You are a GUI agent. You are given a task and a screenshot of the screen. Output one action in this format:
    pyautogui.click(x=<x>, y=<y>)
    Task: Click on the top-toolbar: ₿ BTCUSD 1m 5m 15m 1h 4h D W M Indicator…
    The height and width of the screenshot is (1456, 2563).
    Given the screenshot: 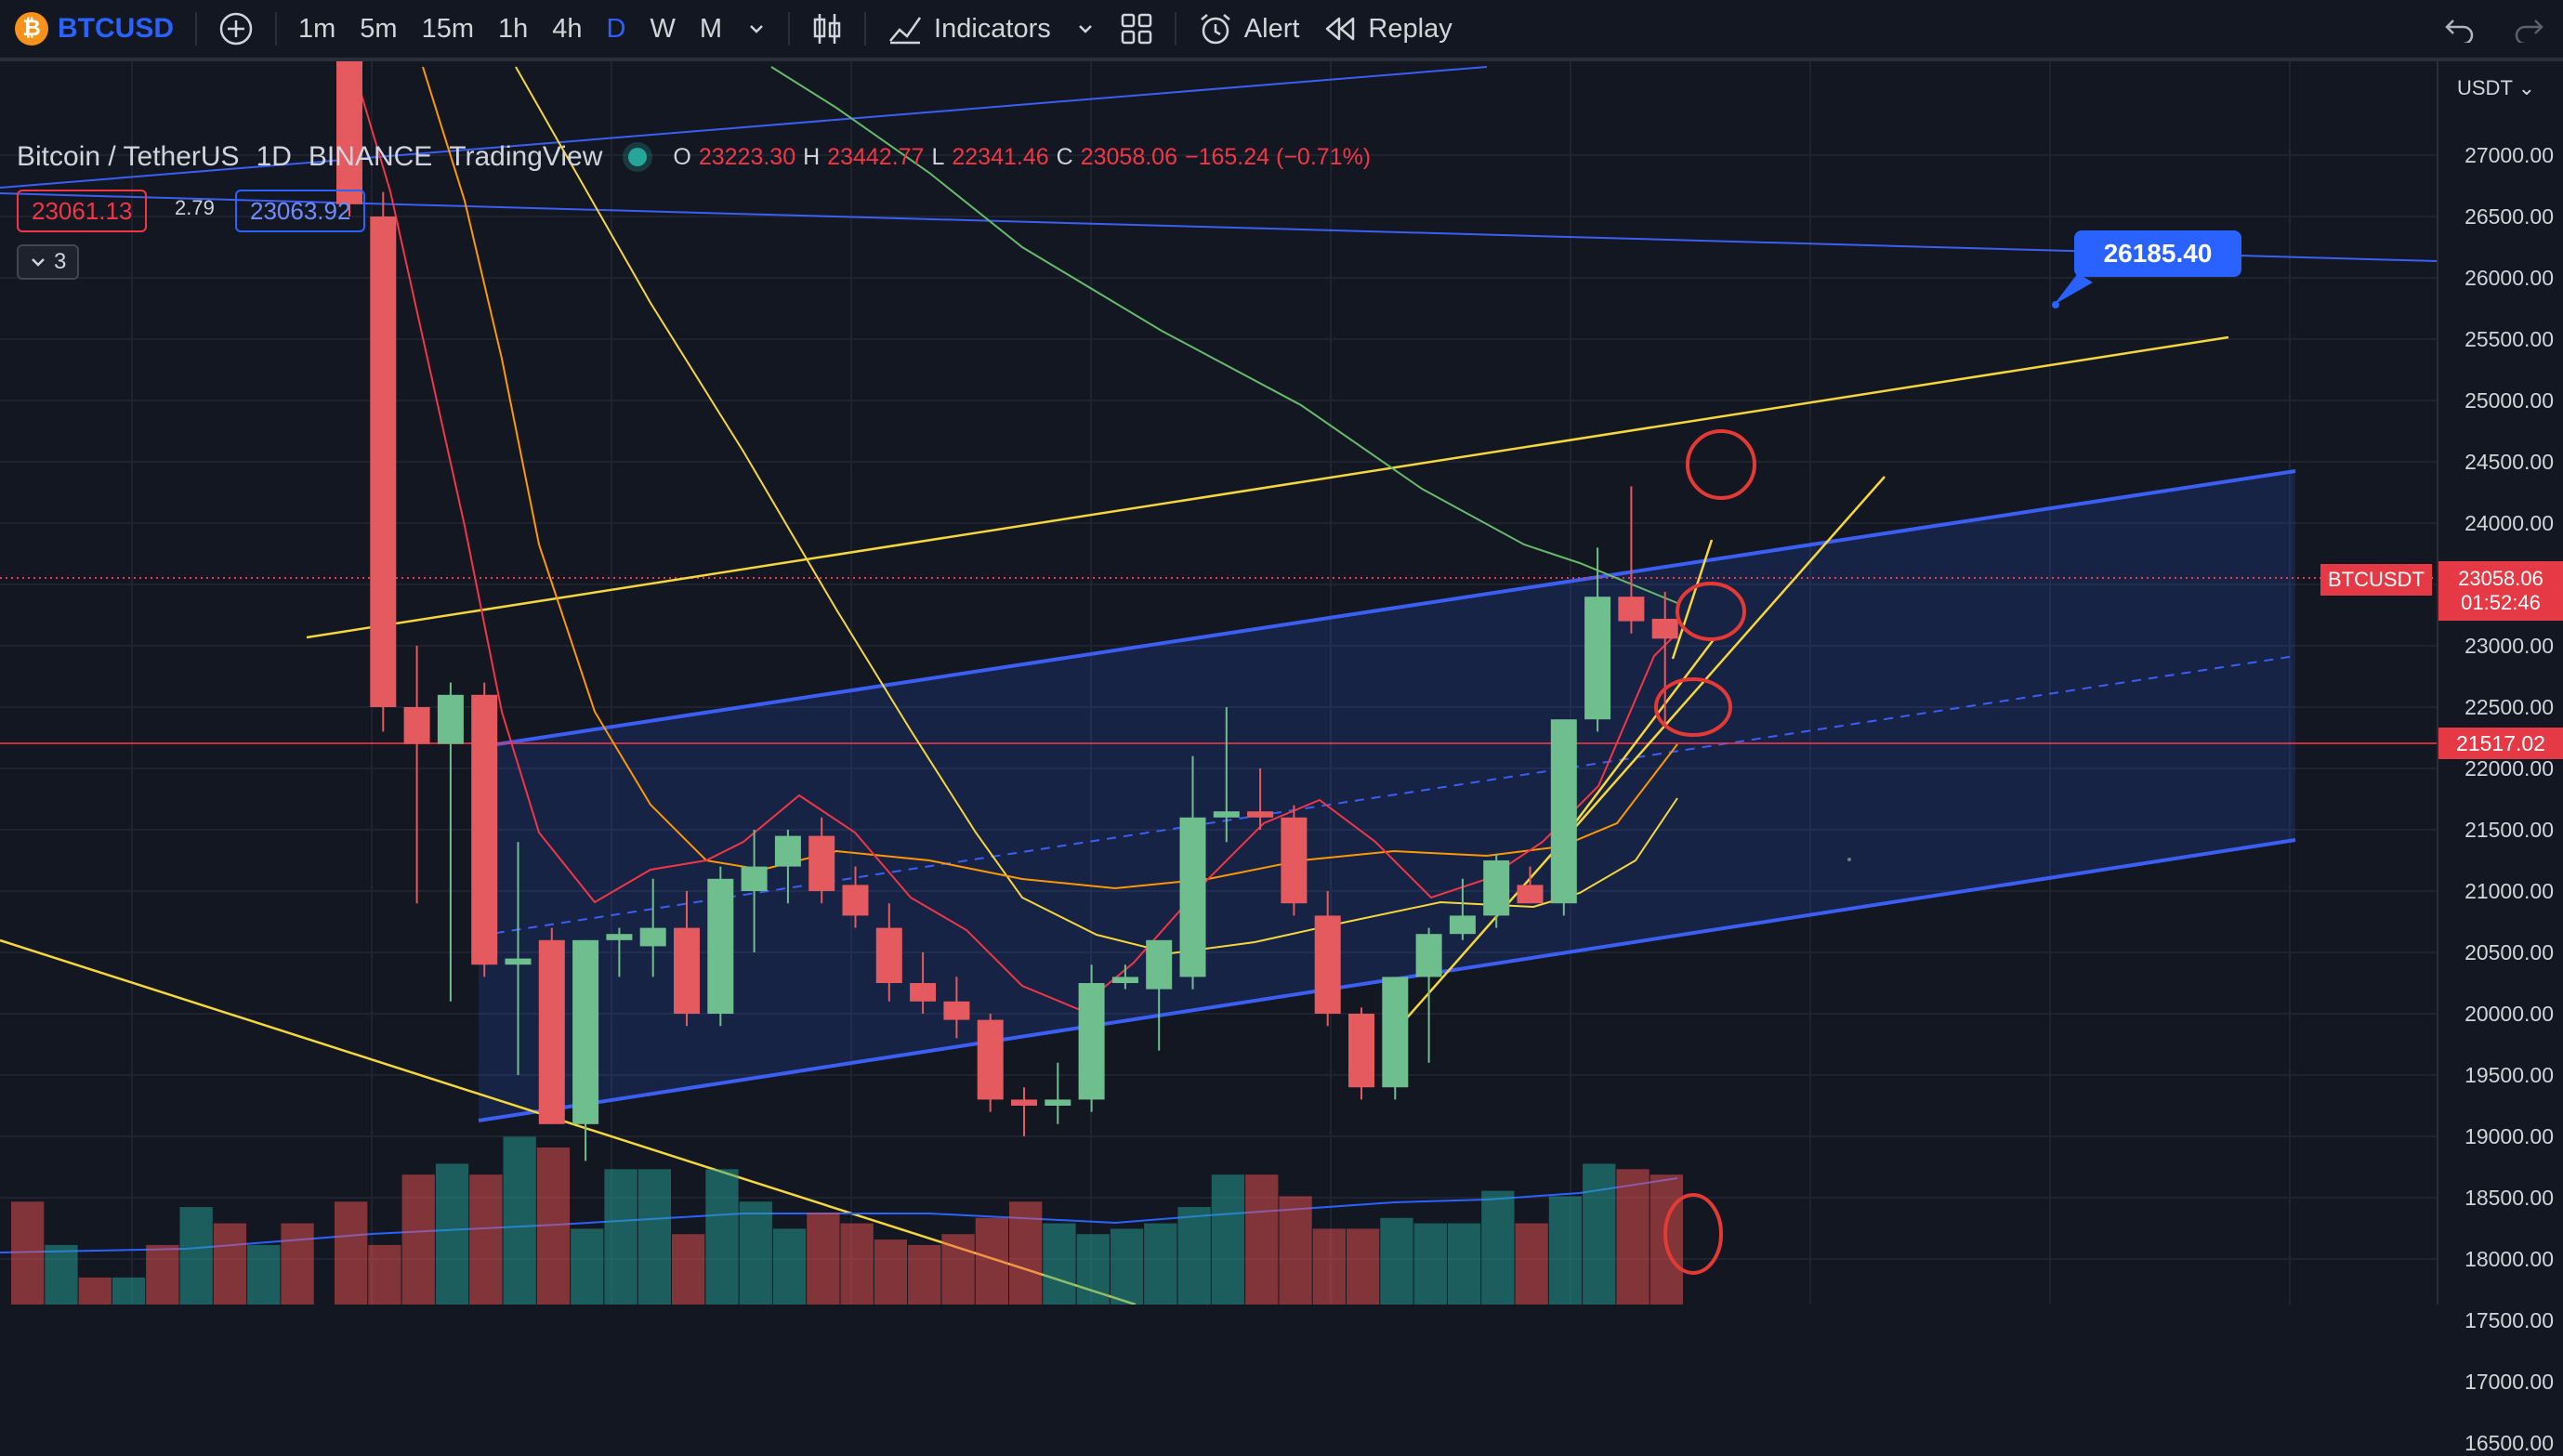 What is the action you would take?
    pyautogui.click(x=1281, y=30)
    